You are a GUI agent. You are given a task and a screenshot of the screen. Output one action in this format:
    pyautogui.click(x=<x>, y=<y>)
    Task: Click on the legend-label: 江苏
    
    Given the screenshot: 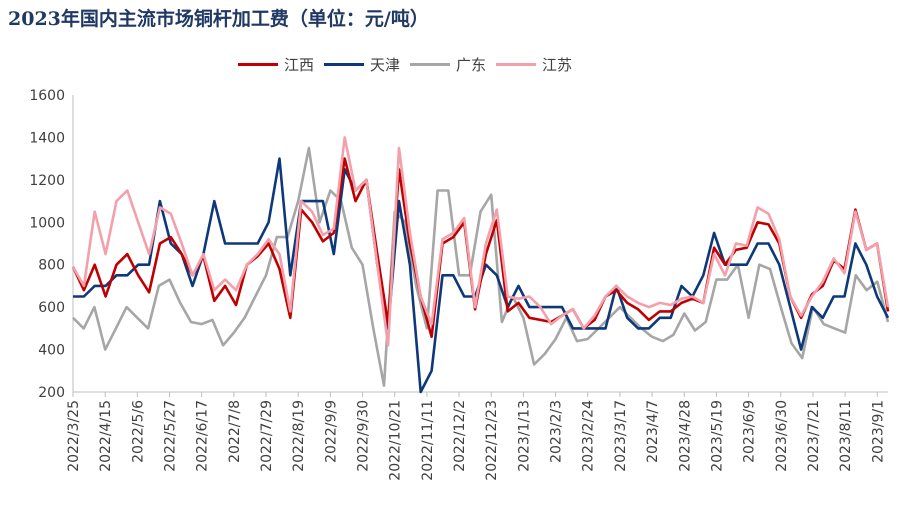 What is the action you would take?
    pyautogui.click(x=557, y=65)
    